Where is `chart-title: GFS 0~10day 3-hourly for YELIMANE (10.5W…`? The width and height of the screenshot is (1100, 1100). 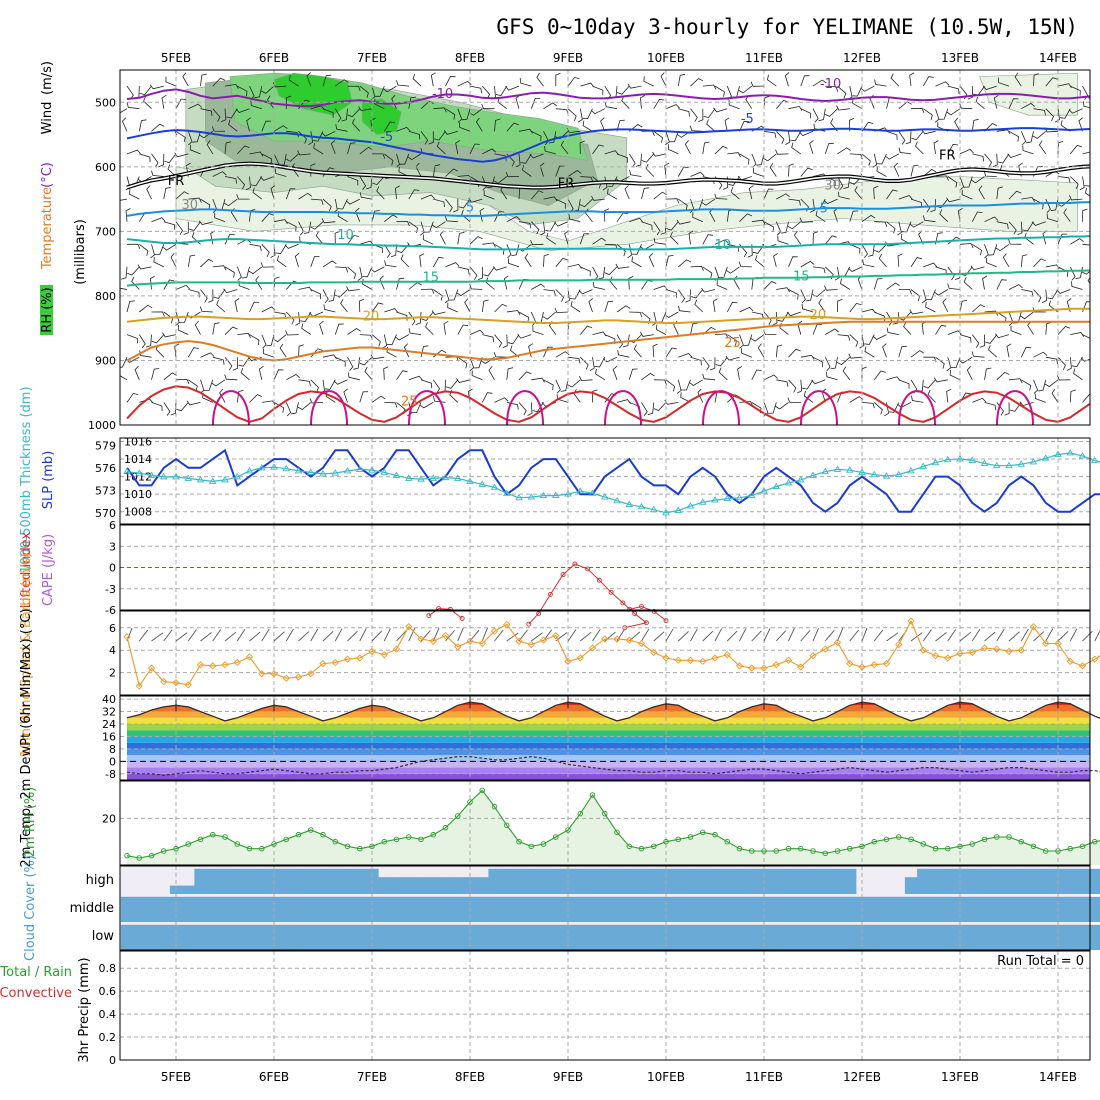
chart-title: GFS 0~10day 3-hourly for YELIMANE (10.5W… is located at coordinates (787, 27).